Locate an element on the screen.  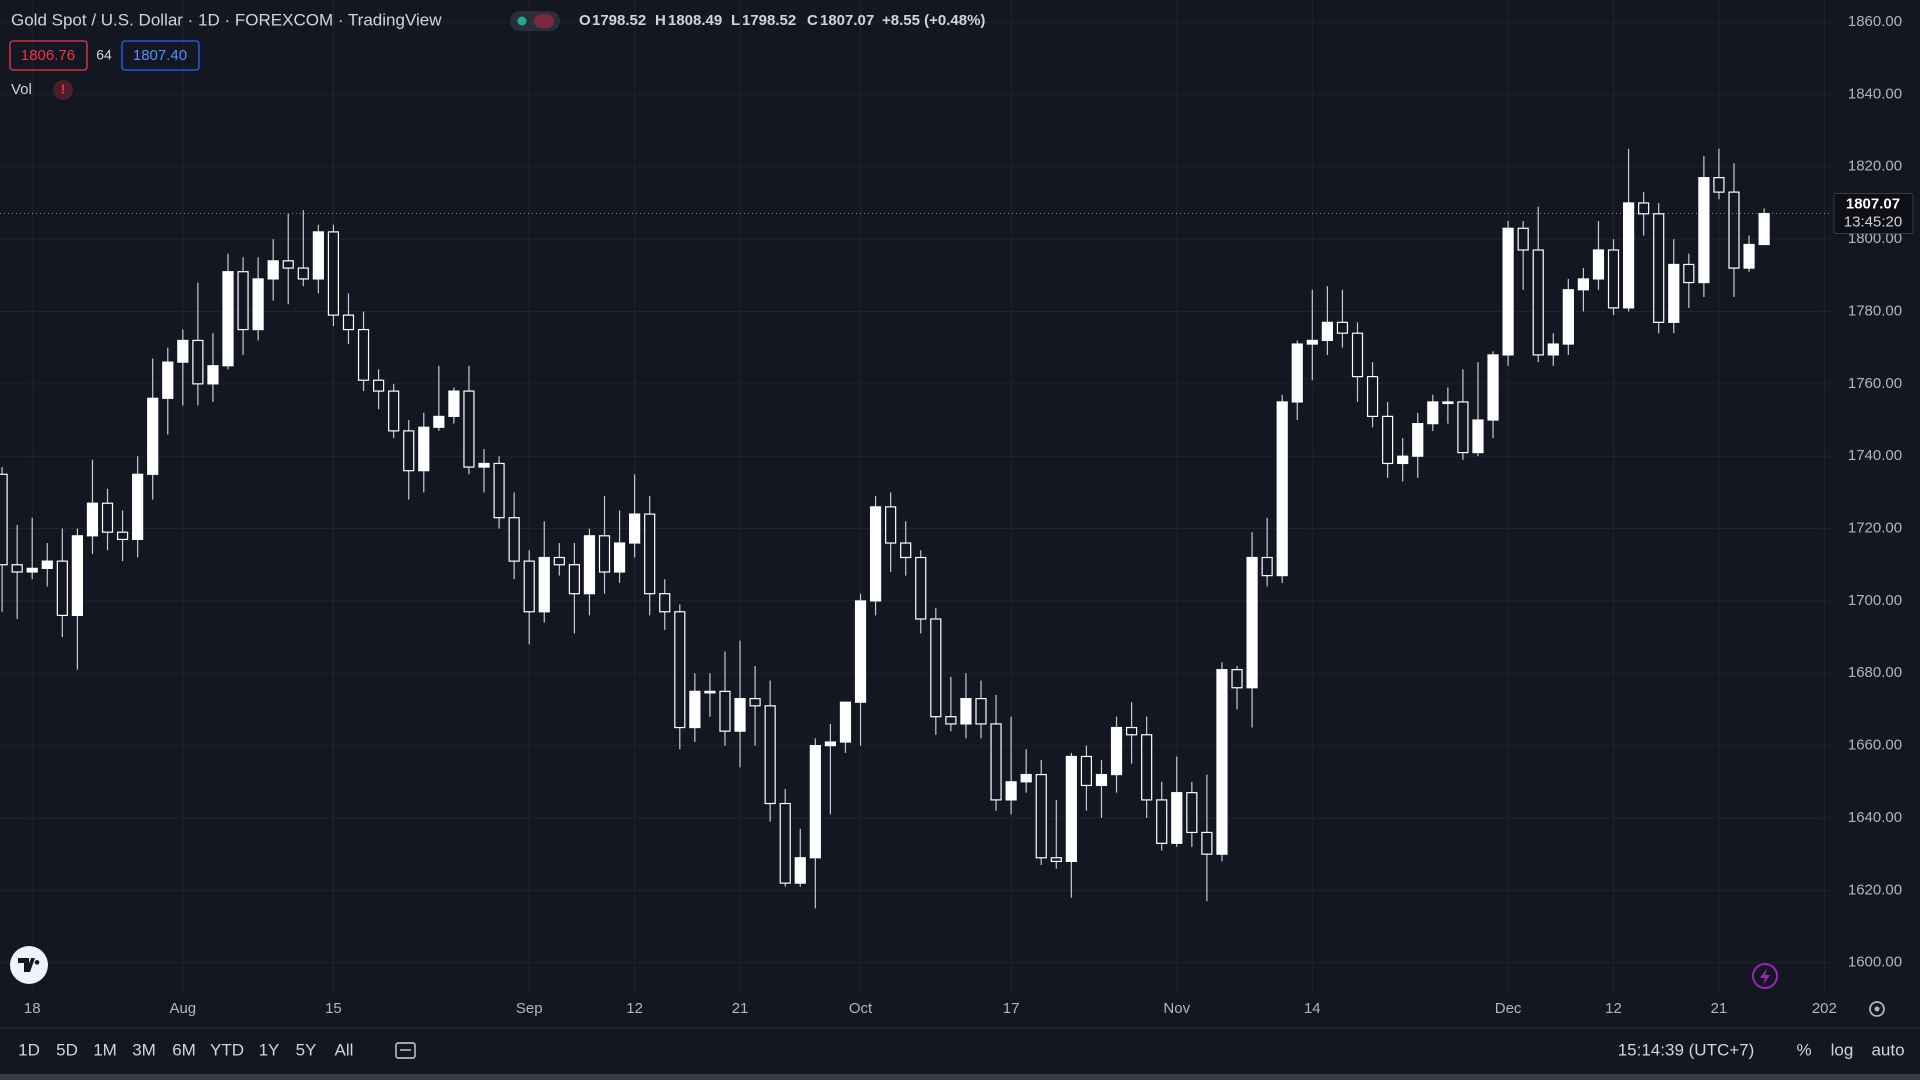
x-tick-label: 12 is located at coordinates (1613, 1008).